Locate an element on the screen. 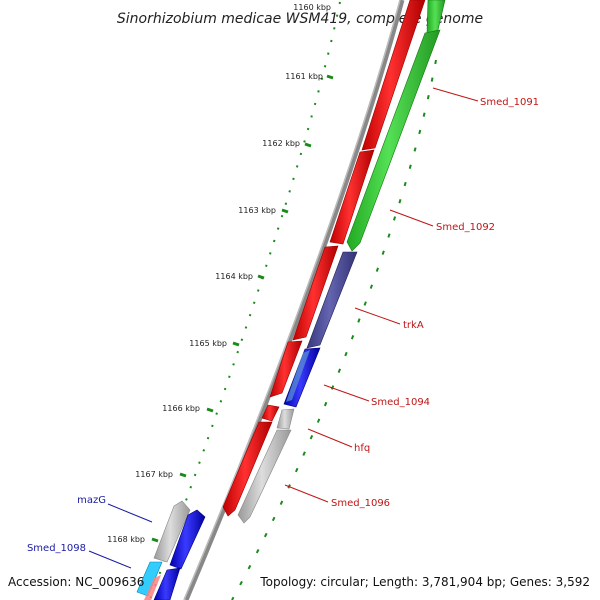 This screenshot has height=600, width=600. gene-label-smed-1092: Smed_1092 is located at coordinates (465, 227).